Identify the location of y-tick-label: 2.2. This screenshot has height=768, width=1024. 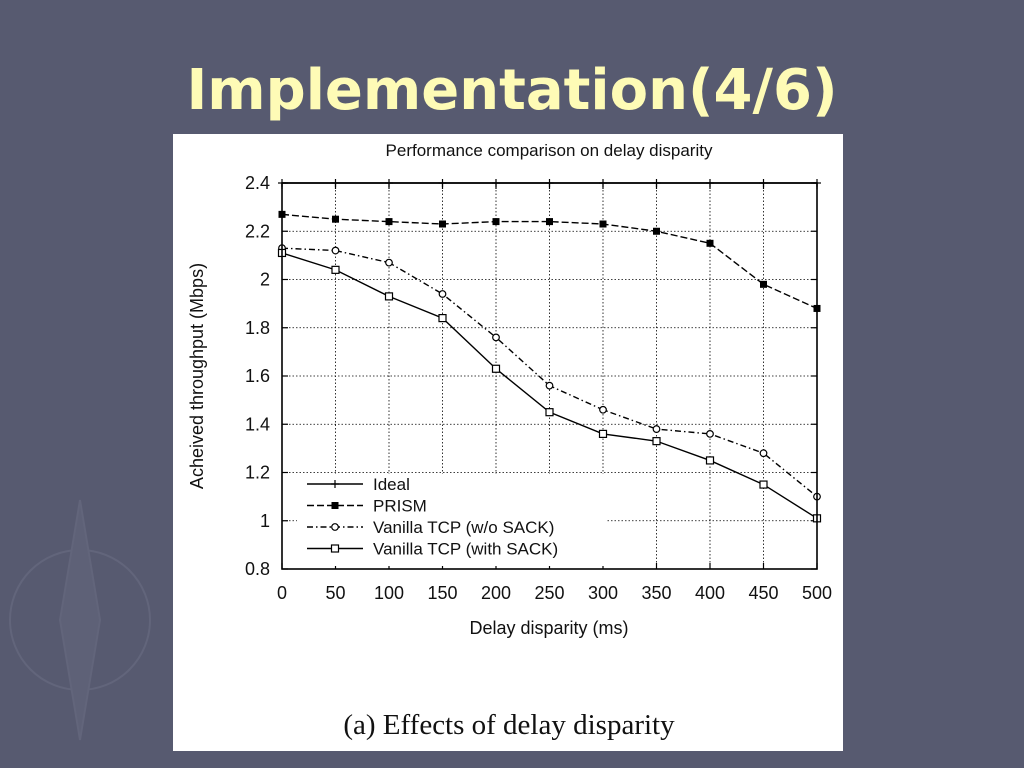
(257, 231).